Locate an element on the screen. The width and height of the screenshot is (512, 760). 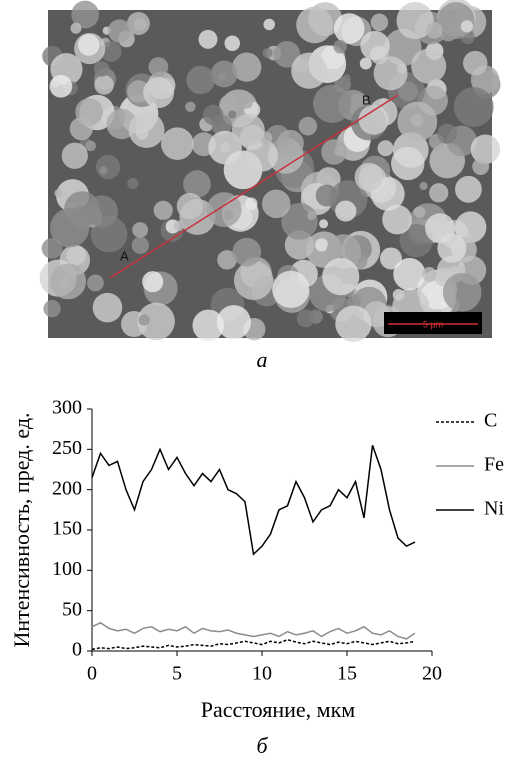
scale-text: 5 μm is located at coordinates (433, 324).